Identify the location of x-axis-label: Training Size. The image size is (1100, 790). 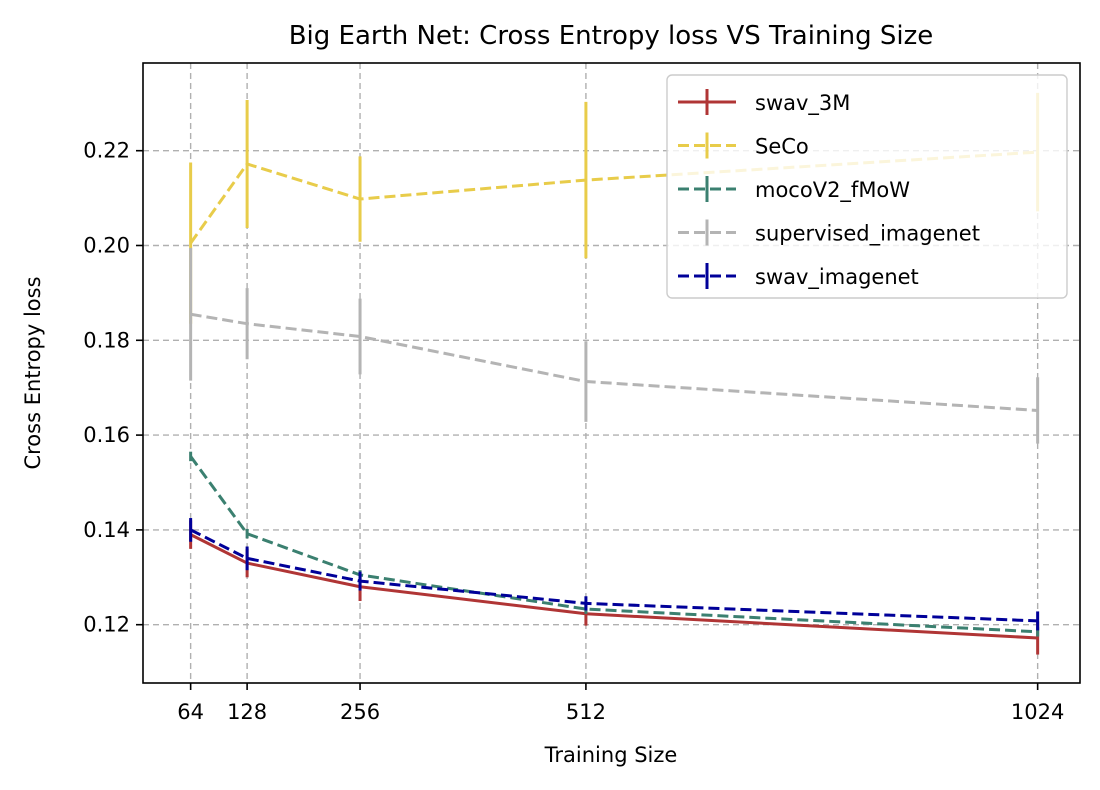
(611, 755).